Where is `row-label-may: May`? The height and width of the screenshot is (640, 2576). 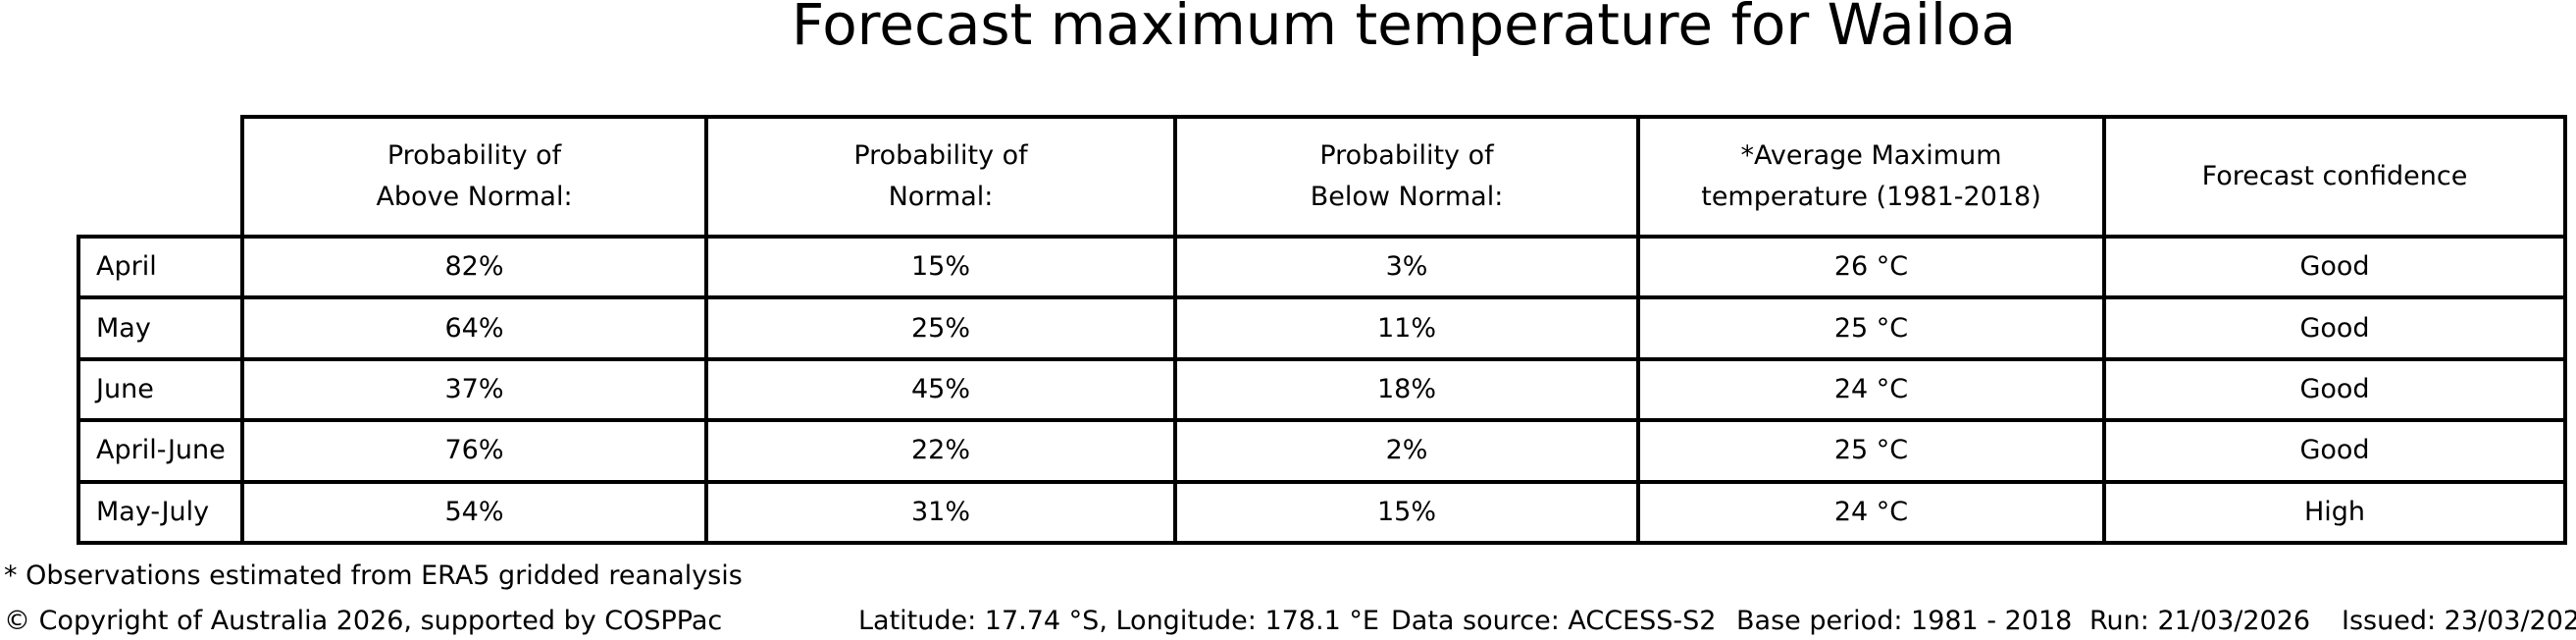 row-label-may: May is located at coordinates (160, 328).